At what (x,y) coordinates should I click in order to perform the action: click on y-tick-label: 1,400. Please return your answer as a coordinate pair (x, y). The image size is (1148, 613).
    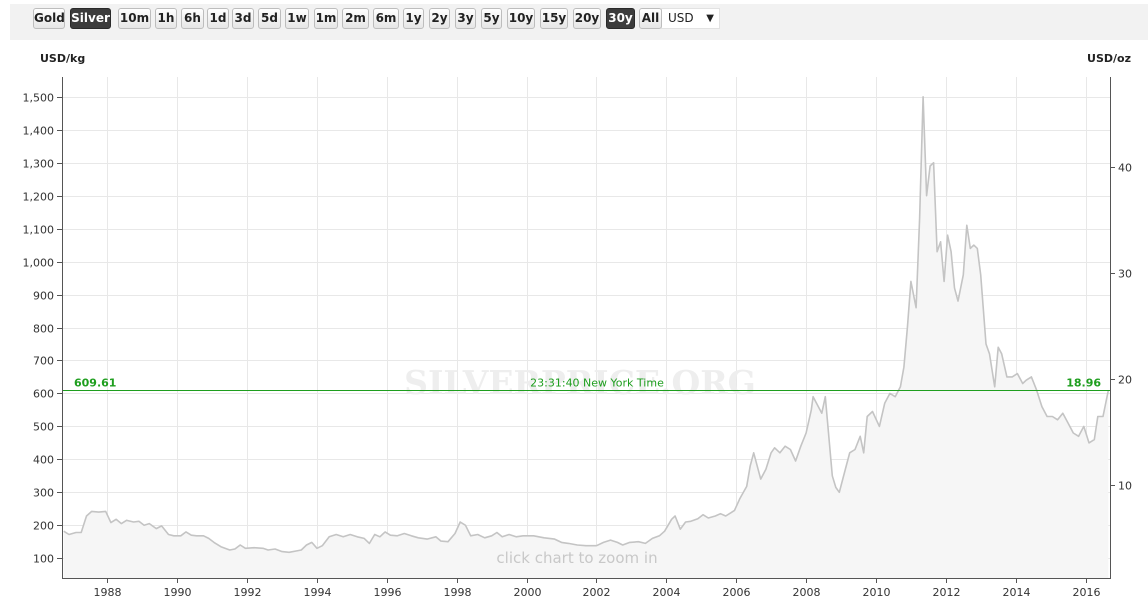
    Looking at the image, I should click on (39, 131).